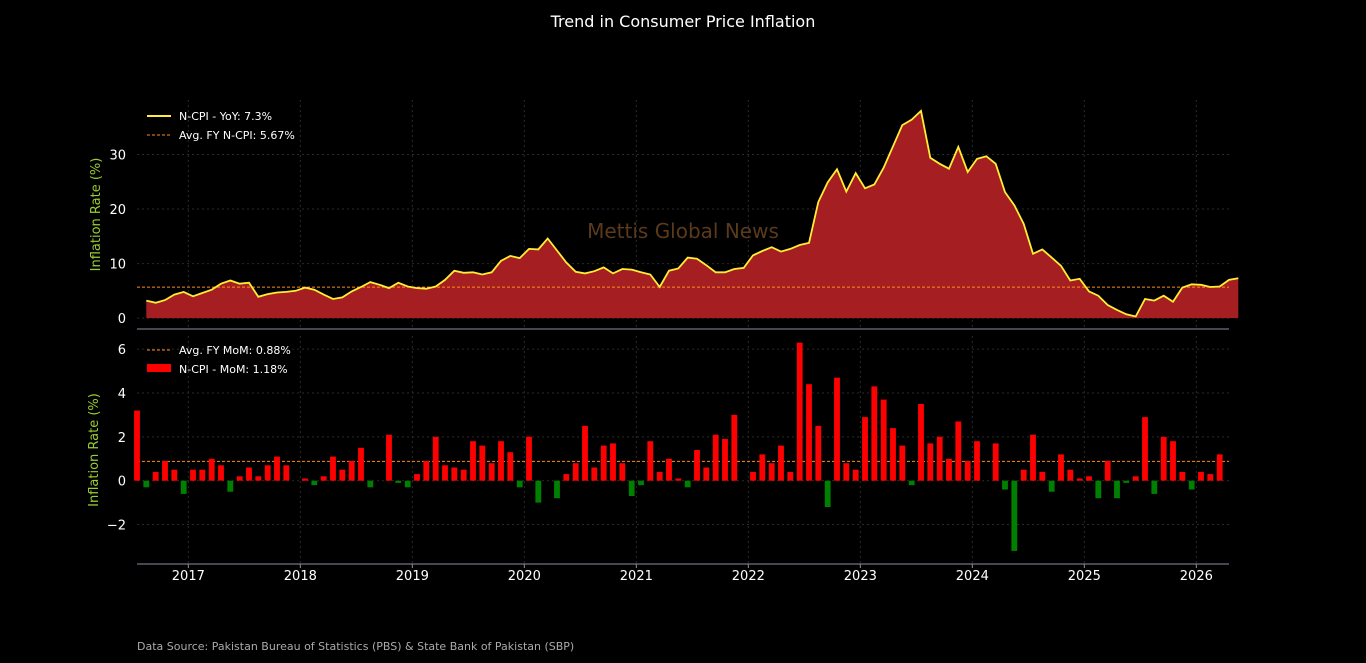 The height and width of the screenshot is (663, 1366). What do you see at coordinates (96, 215) in the screenshot?
I see `top-y-axis-label: Inflation Rate (%)` at bounding box center [96, 215].